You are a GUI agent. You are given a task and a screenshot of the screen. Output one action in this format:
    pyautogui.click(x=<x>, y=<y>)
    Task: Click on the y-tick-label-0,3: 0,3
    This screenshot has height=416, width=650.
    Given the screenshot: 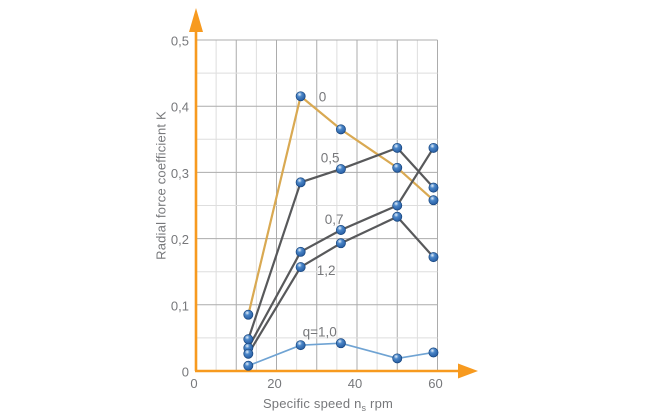 What is the action you would take?
    pyautogui.click(x=180, y=173)
    